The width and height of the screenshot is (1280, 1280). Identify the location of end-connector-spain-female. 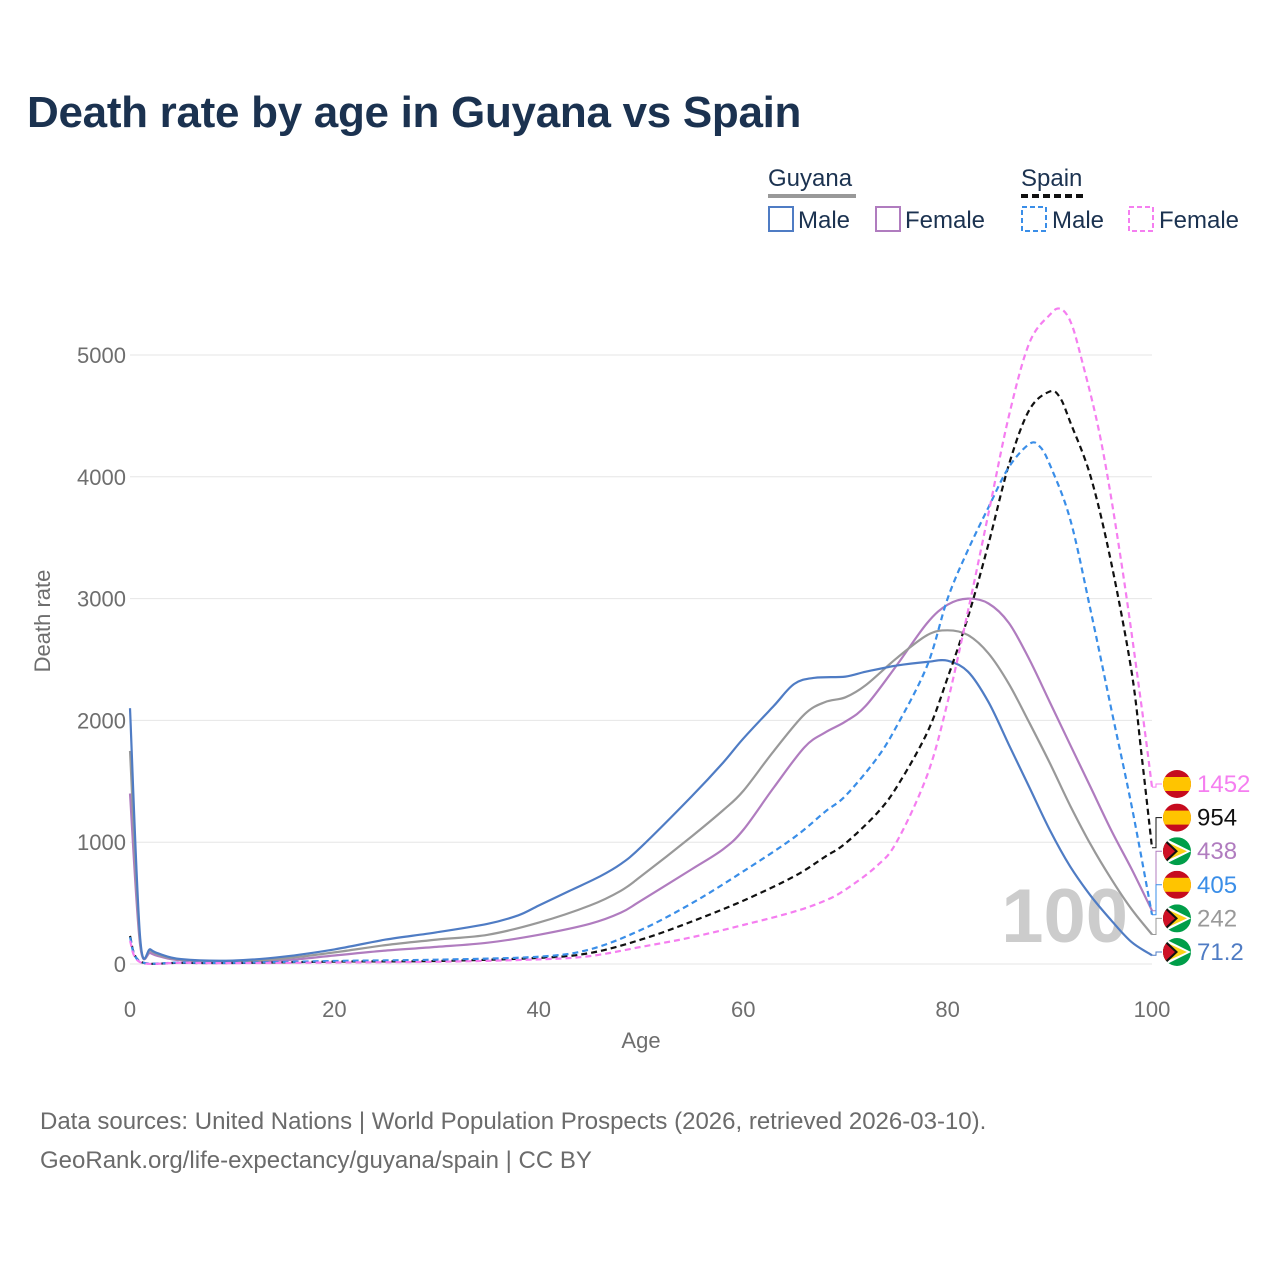
(1157, 785).